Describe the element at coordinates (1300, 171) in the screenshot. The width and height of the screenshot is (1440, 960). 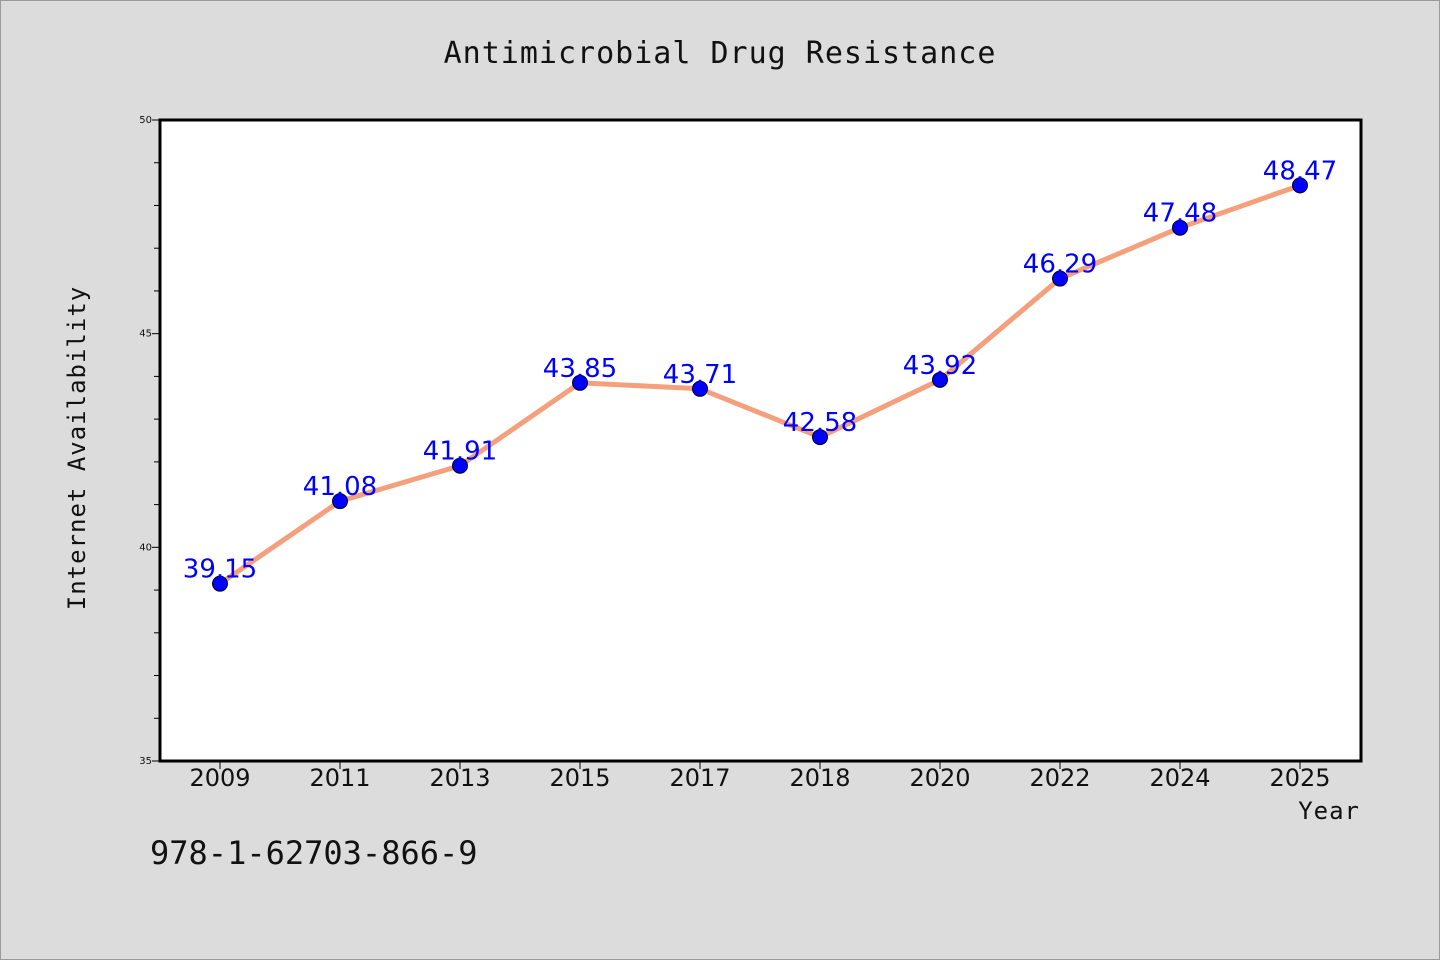
I see `data-label: 48.47` at that location.